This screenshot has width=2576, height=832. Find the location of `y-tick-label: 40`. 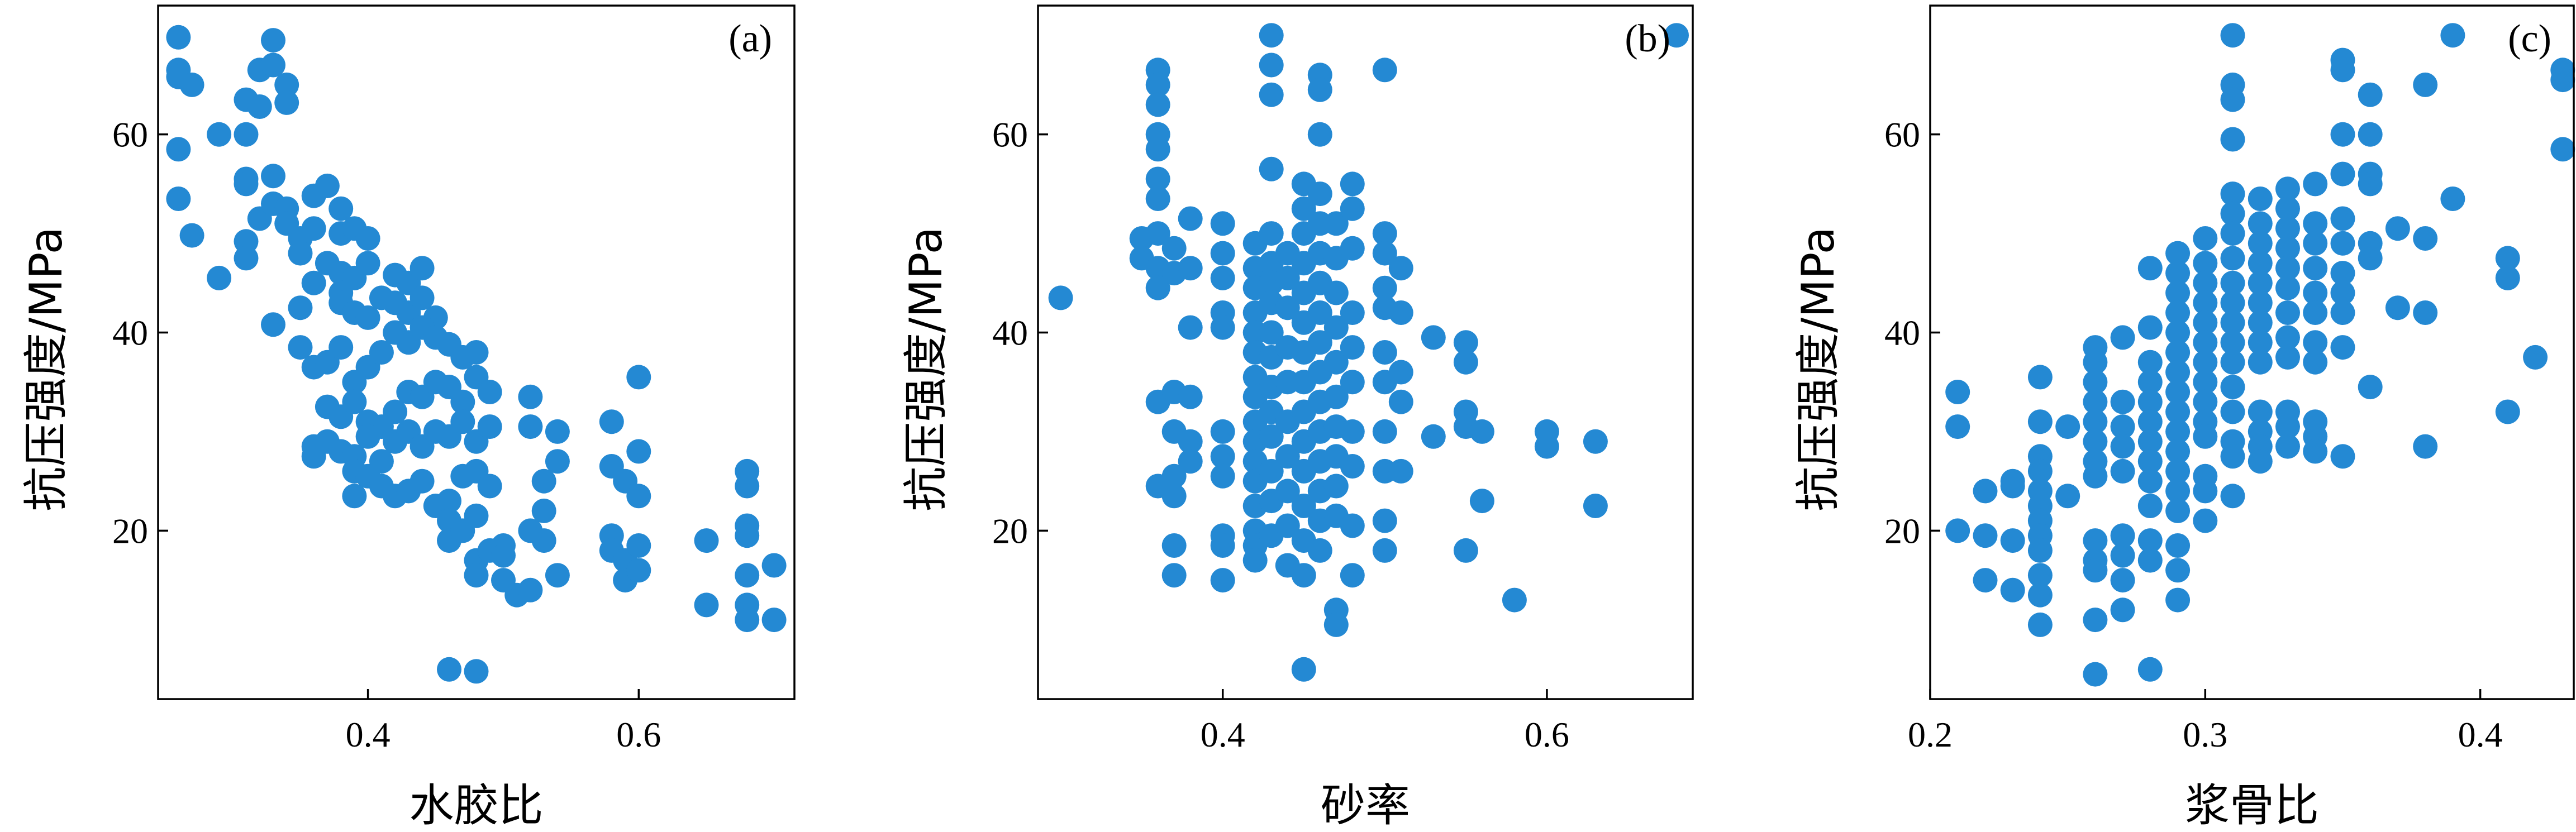

y-tick-label: 40 is located at coordinates (130, 333).